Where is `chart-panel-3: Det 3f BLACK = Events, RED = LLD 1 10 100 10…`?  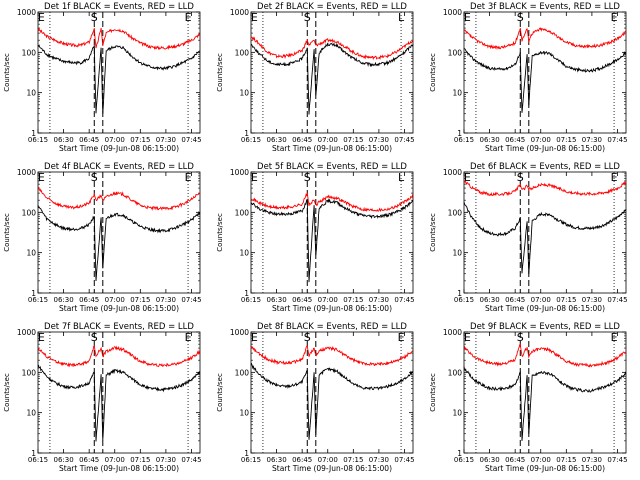
chart-panel-3: Det 3f BLACK = Events, RED = LLD 1 10 100 10… is located at coordinates (528, 77).